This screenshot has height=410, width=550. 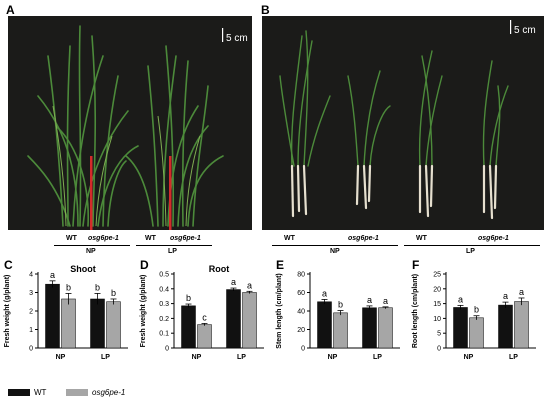 I want to click on label-b-np: NP, so click(x=335, y=251).